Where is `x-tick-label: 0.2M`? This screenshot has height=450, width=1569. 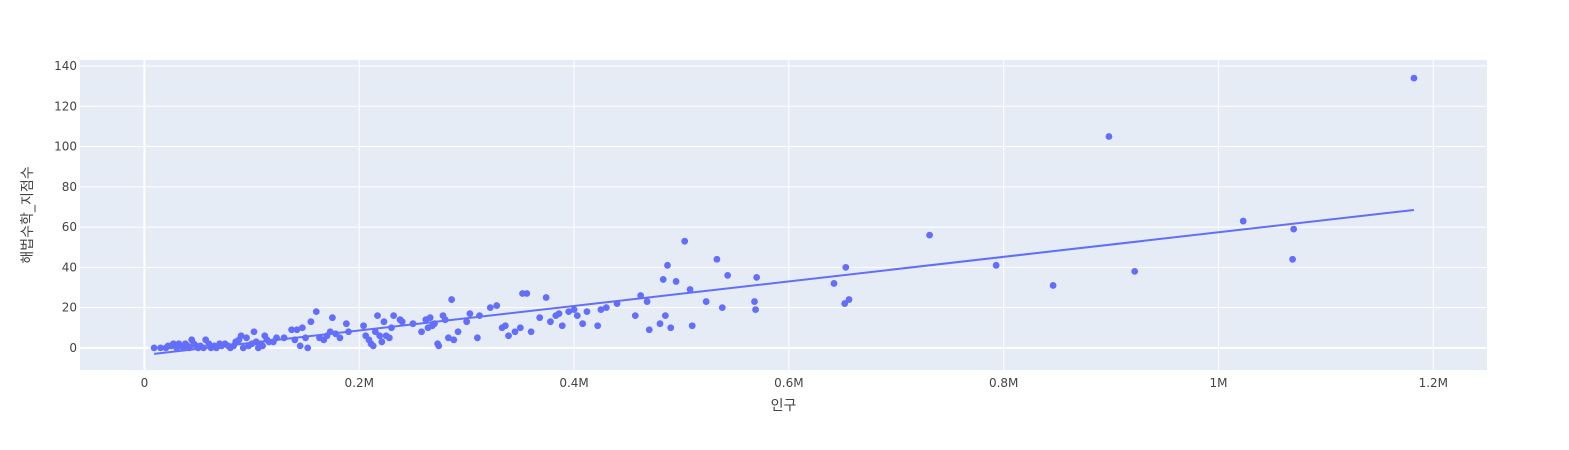 x-tick-label: 0.2M is located at coordinates (359, 383).